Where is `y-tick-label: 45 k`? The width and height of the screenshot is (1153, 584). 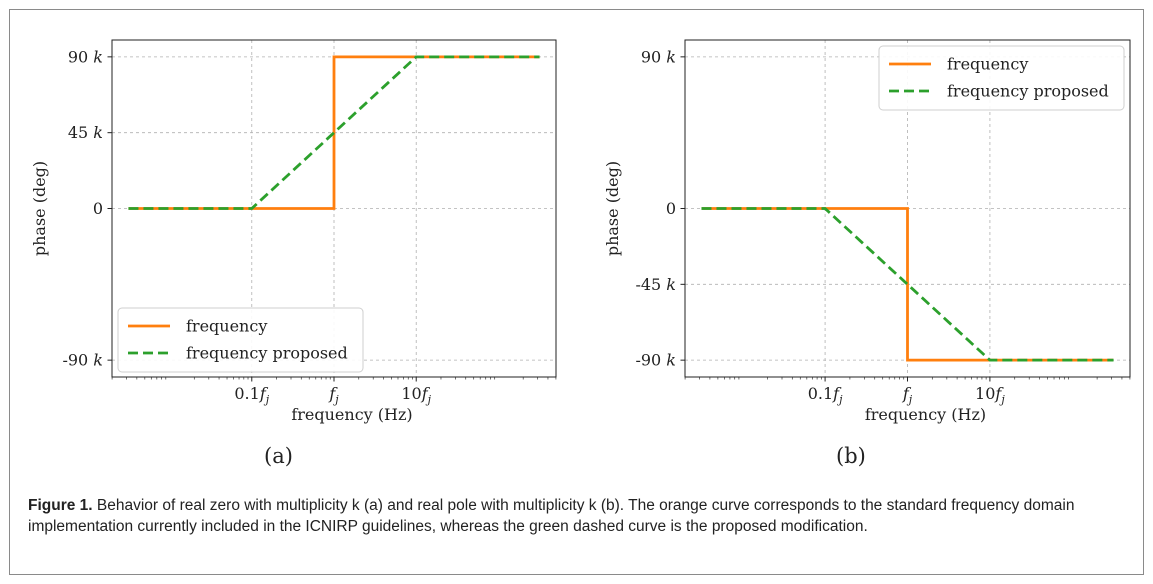
y-tick-label: 45 k is located at coordinates (85, 132).